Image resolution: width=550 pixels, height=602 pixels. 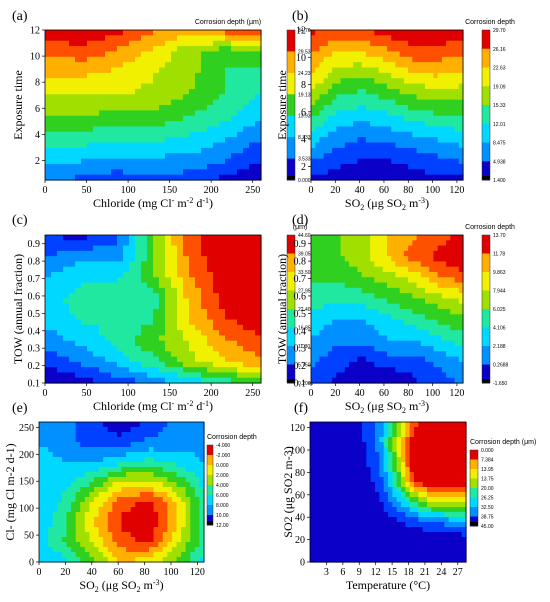 I want to click on colorbar-band, so click(x=486, y=374).